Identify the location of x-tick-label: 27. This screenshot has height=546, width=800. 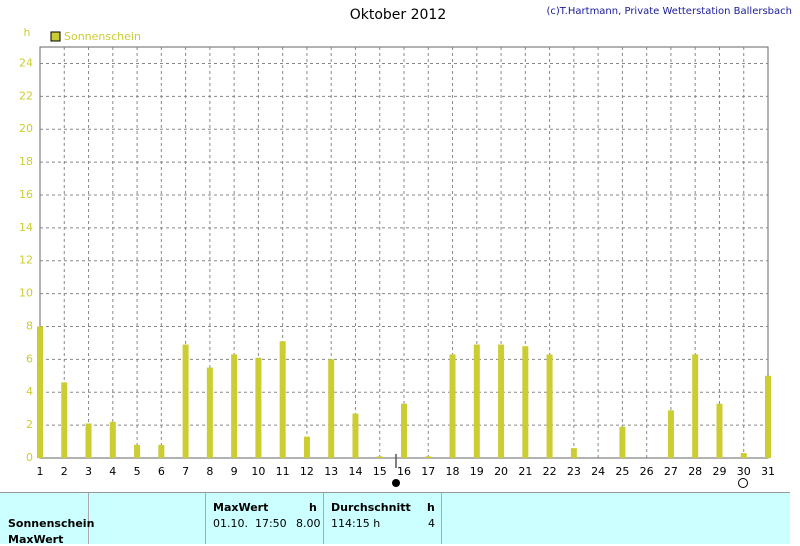
(671, 471).